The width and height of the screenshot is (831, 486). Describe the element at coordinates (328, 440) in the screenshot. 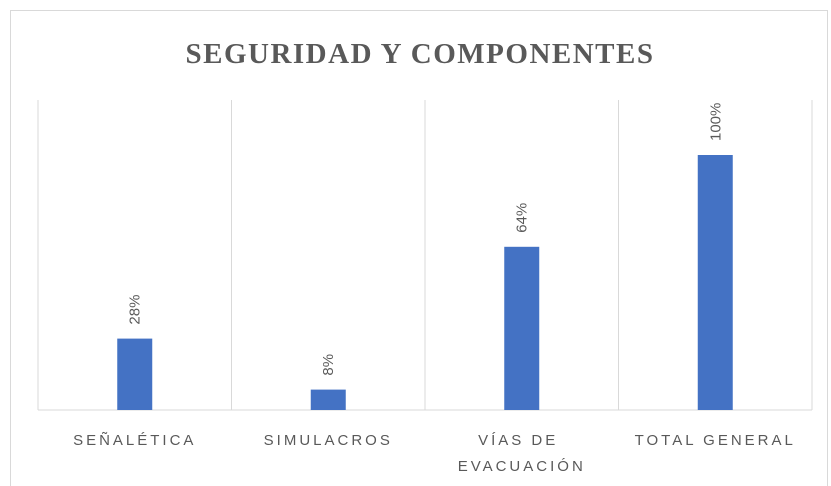

I see `x-tick-label: SIMULACROS` at that location.